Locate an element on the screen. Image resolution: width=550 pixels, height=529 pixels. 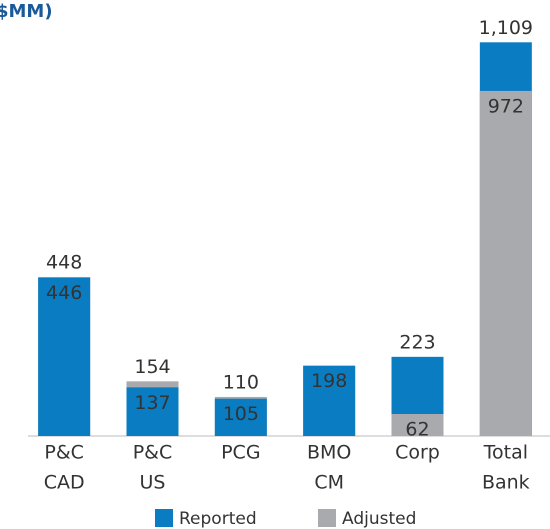
x-tick-label: BMO is located at coordinates (329, 453).